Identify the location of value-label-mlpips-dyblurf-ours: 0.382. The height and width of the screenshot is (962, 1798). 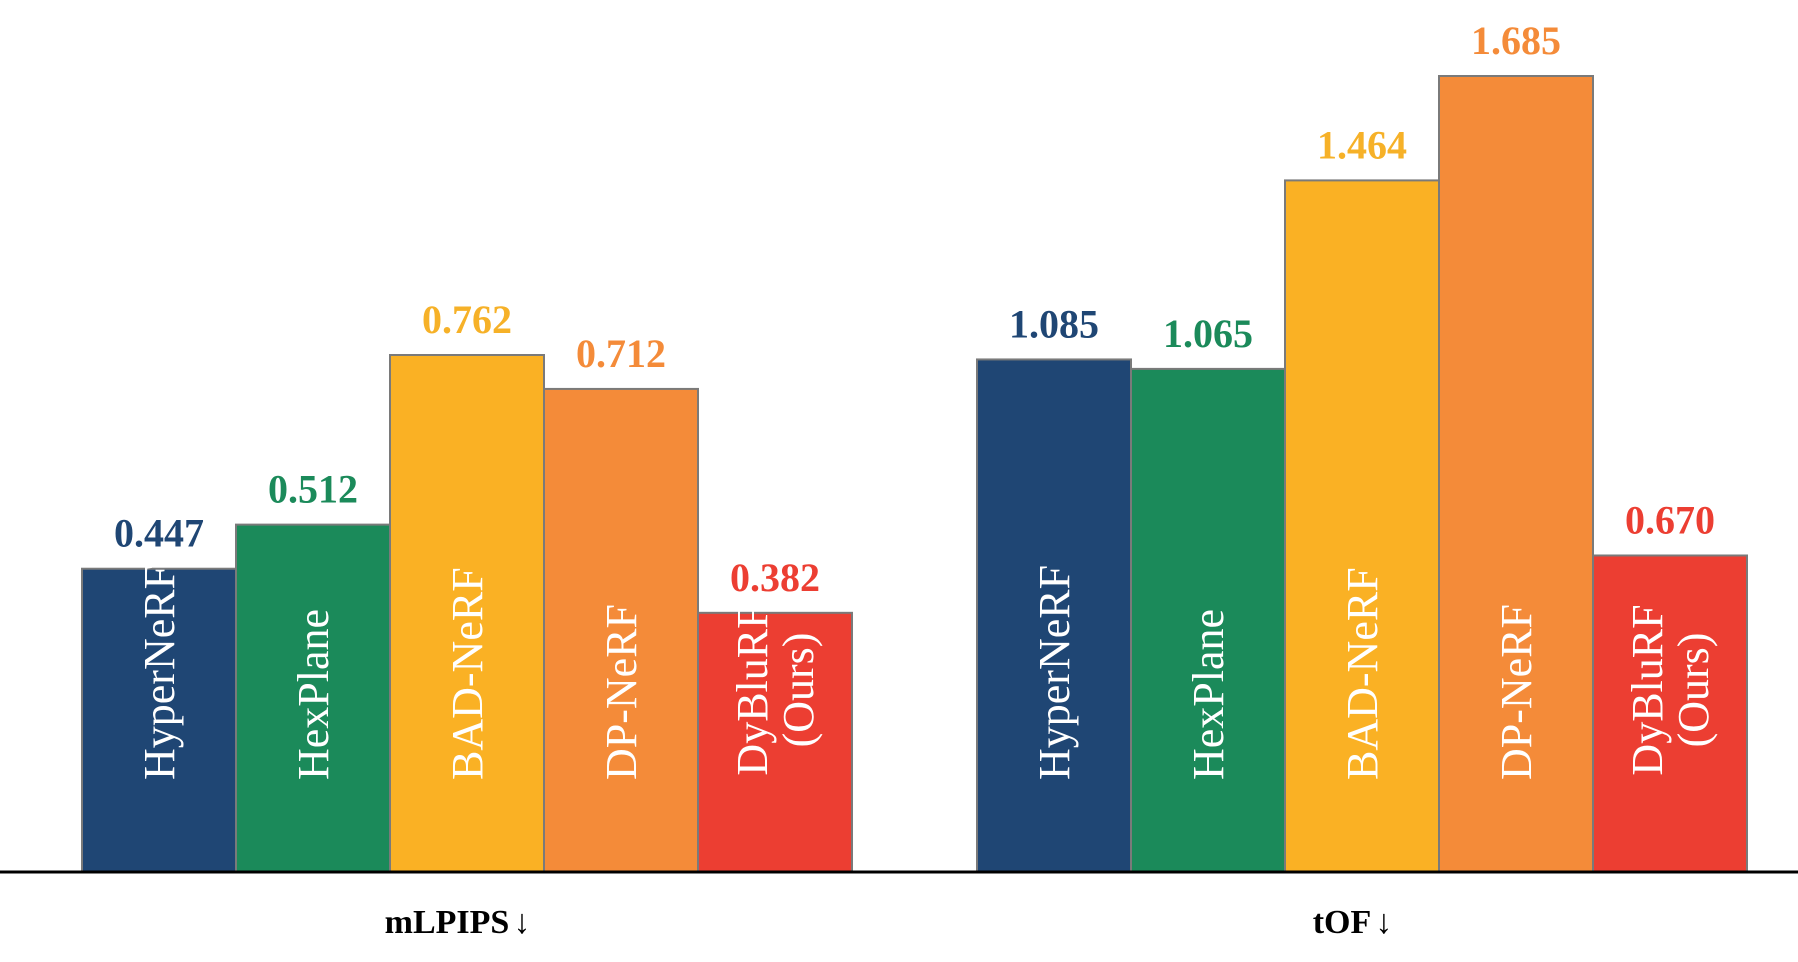
(775, 577).